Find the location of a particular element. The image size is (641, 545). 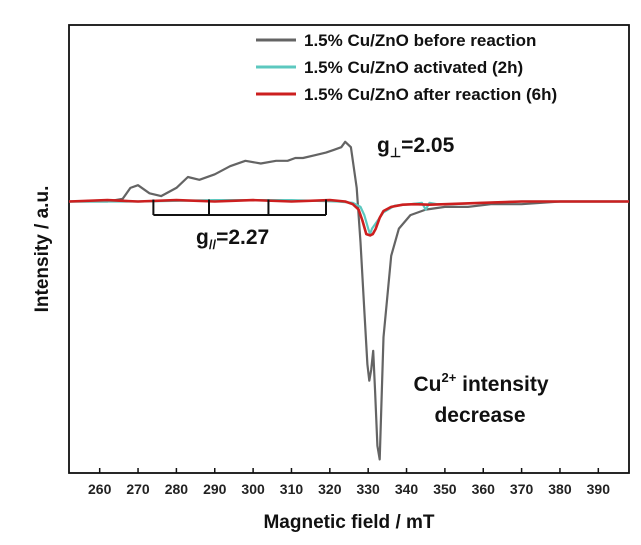

g-par-sub: // is located at coordinates (213, 244).